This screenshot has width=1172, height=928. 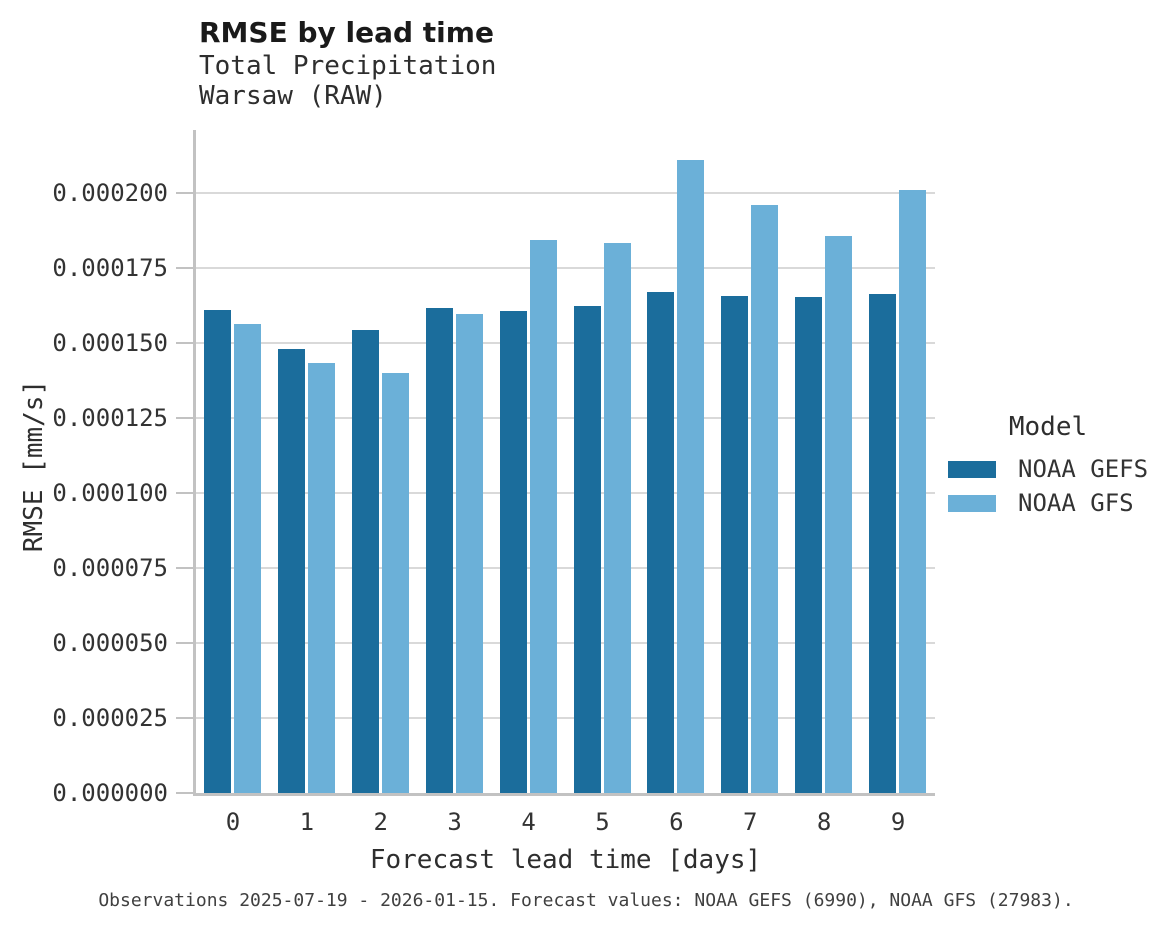 I want to click on legend-items: NOAA GEFS NOAA GFS, so click(x=1054, y=486).